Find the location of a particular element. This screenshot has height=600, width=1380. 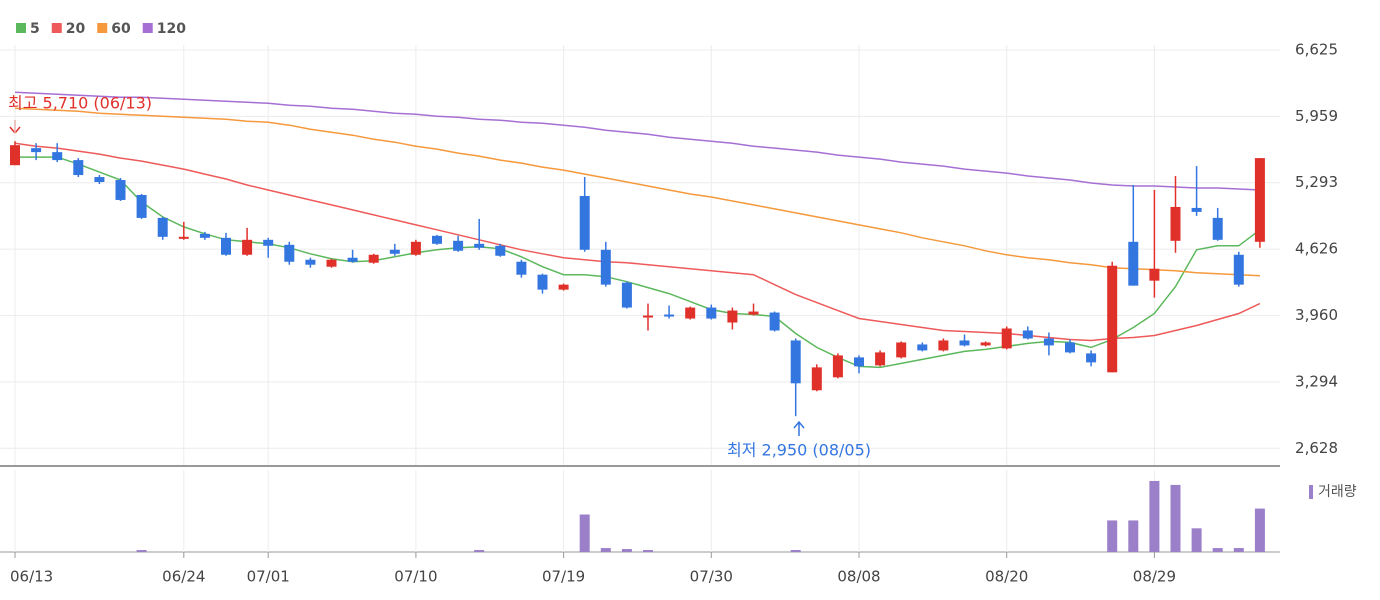

y-tick-label: 5,293 is located at coordinates (1316, 182).